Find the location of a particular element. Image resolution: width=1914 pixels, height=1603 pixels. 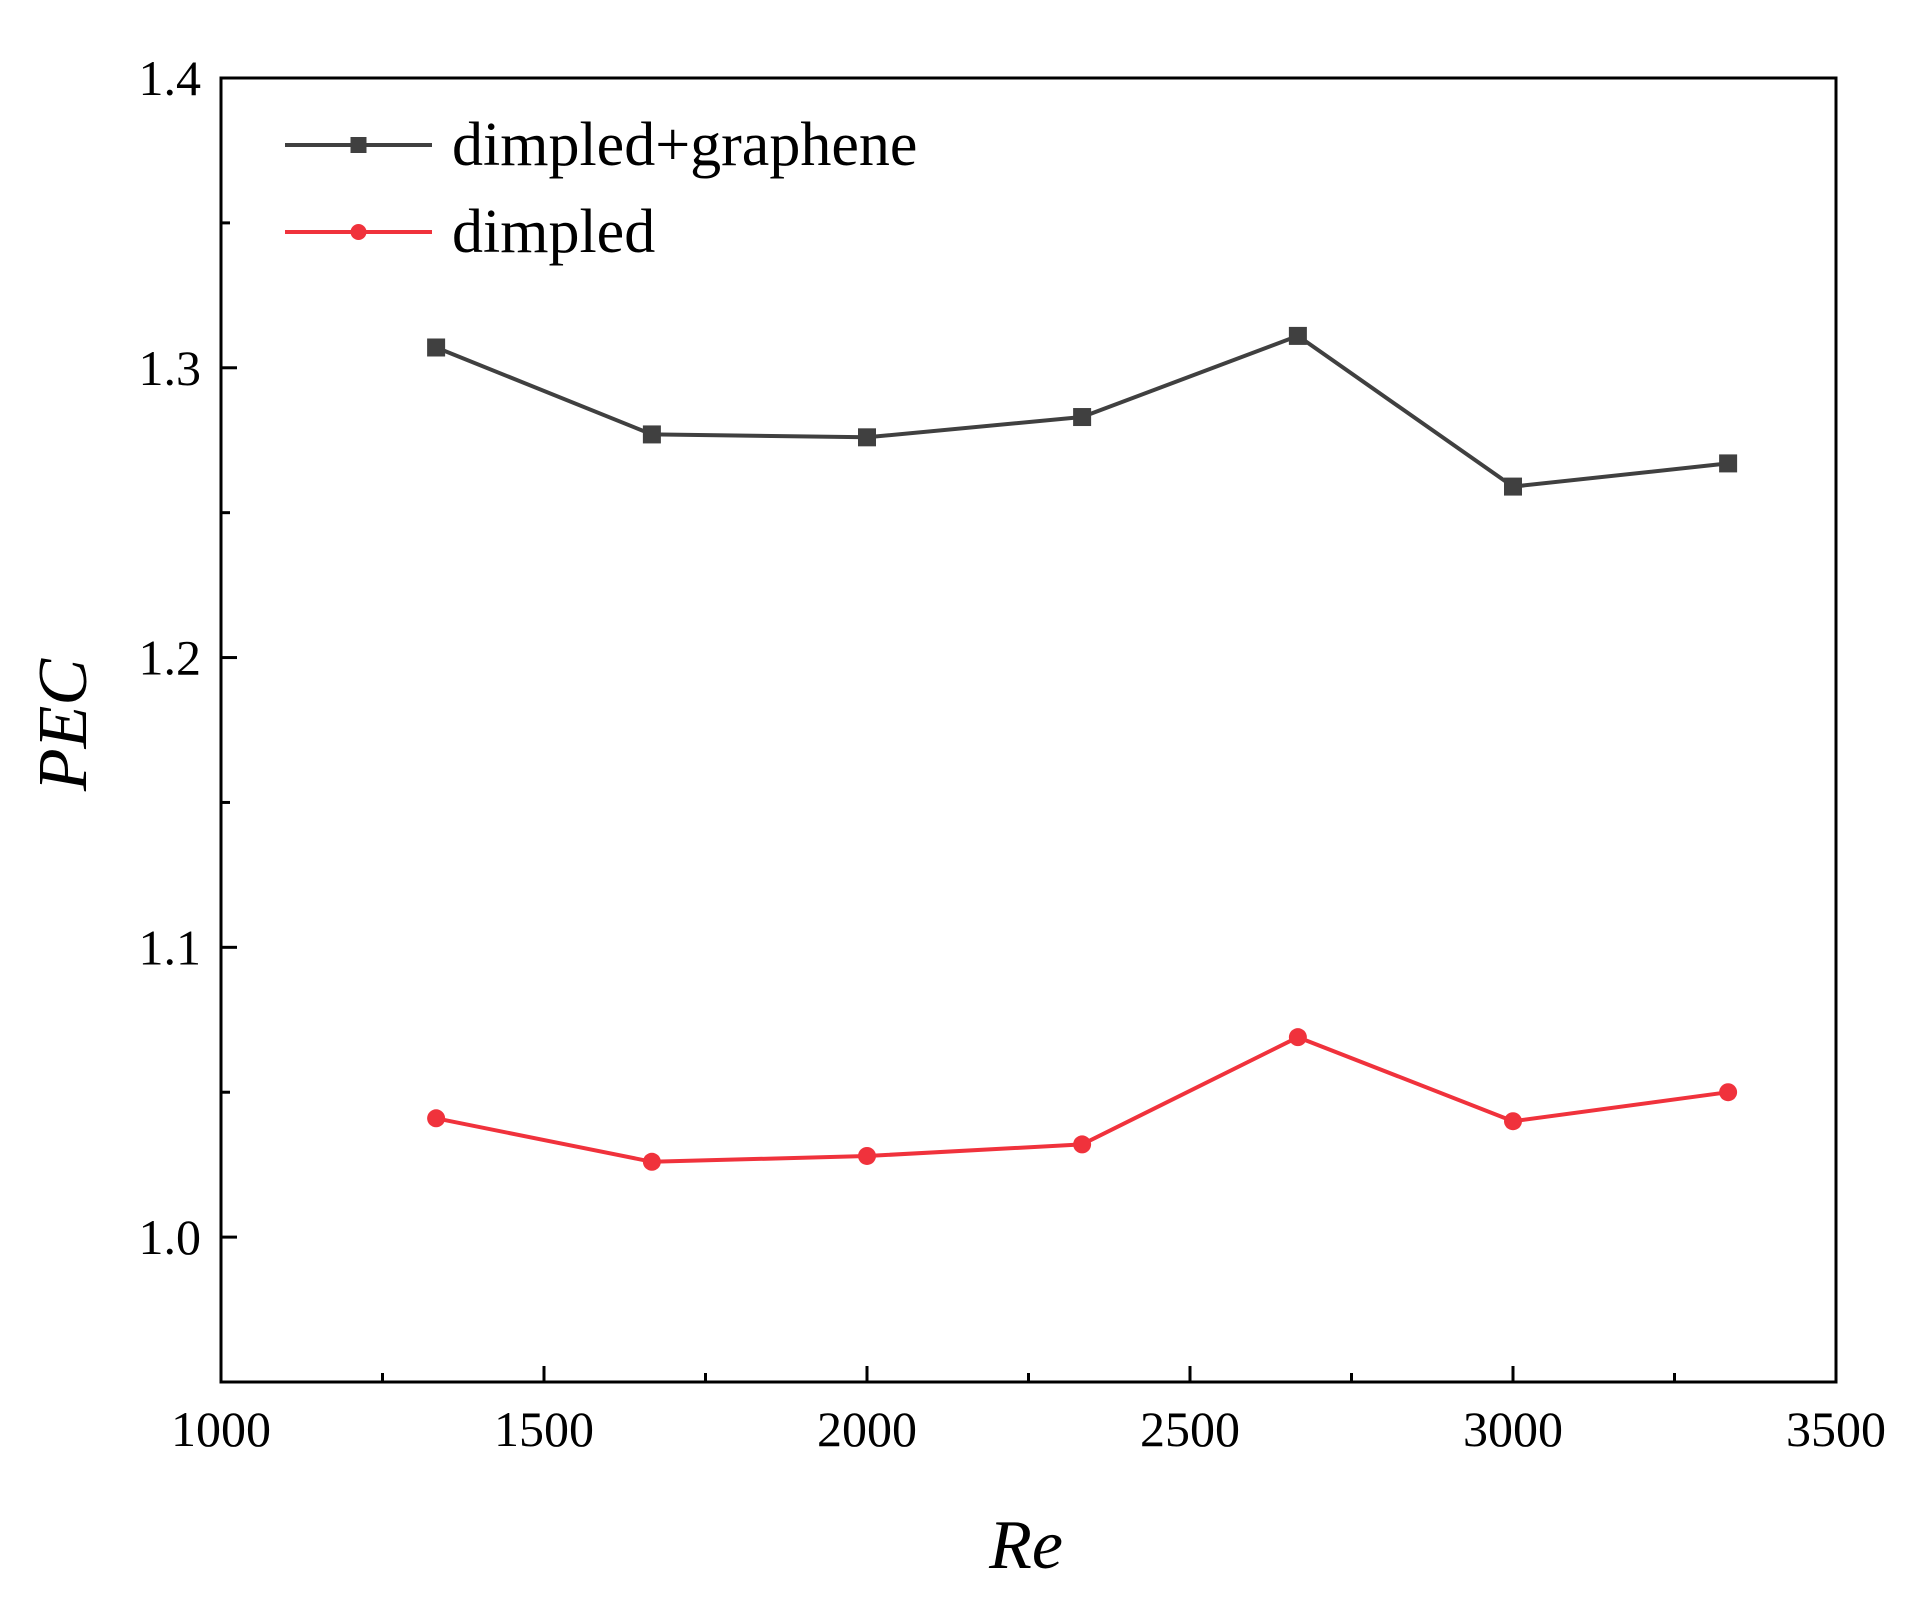

legend-entry-dimpled: dimpled is located at coordinates (470, 232).